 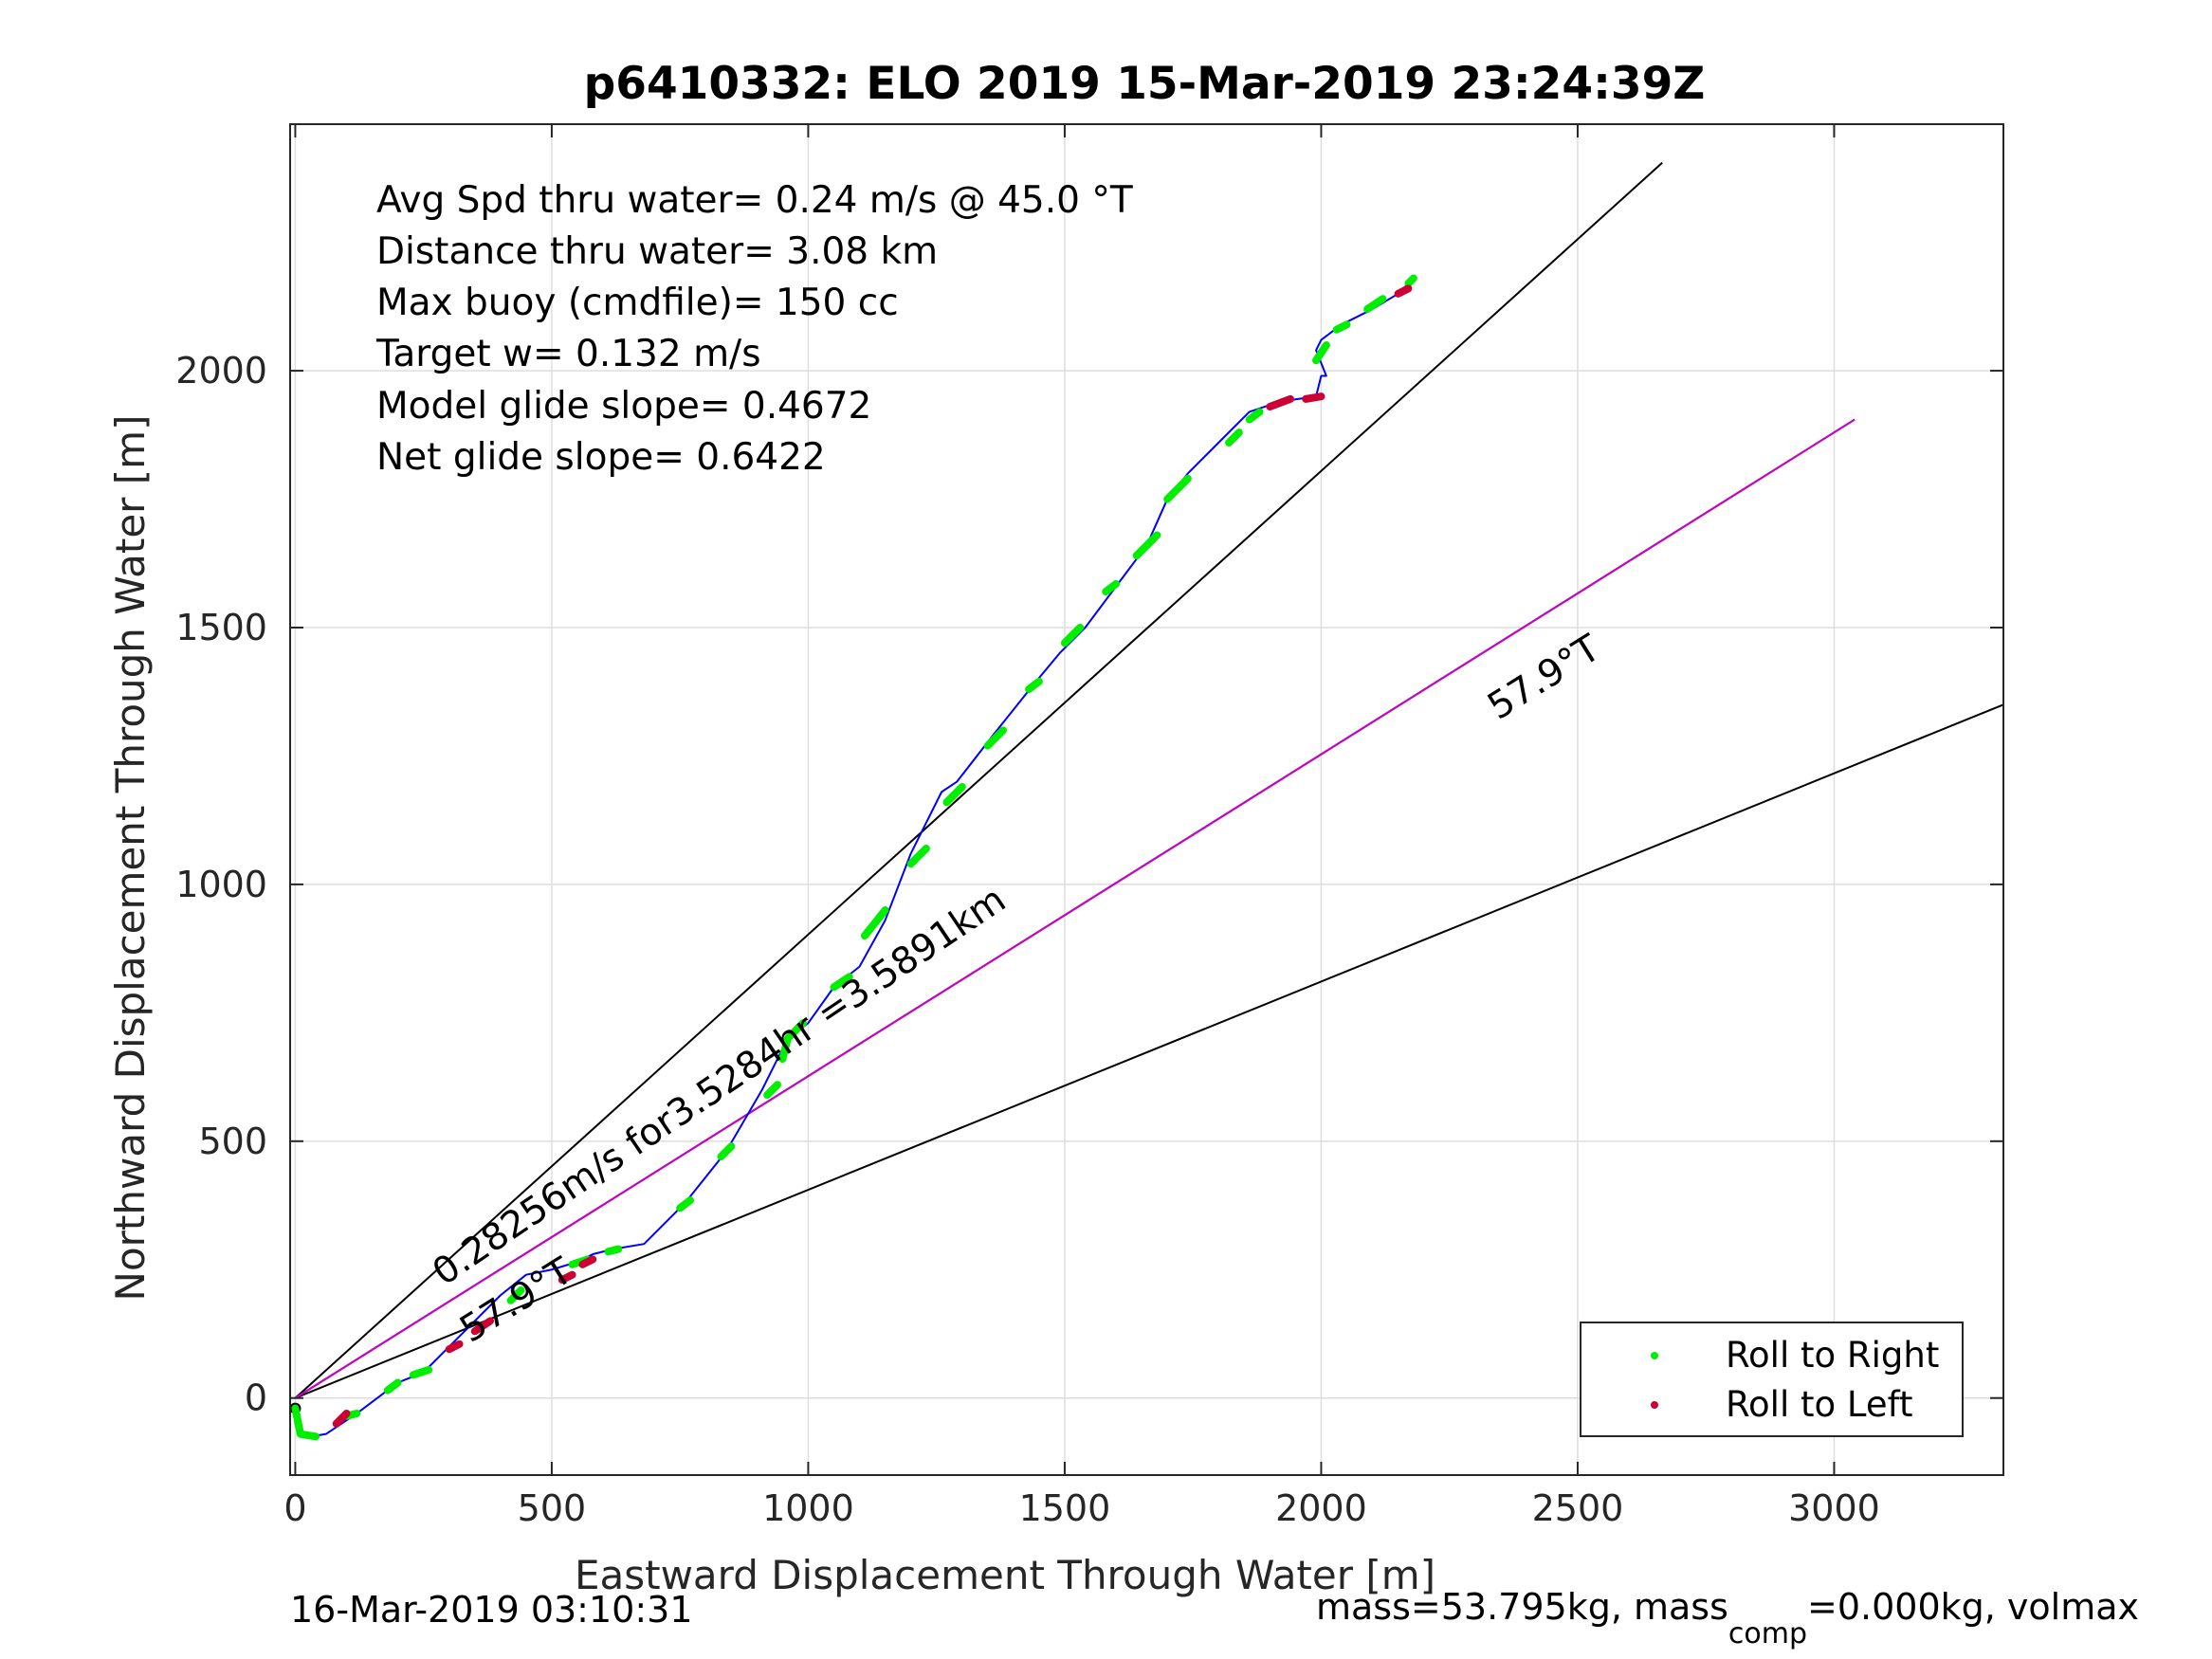 I want to click on x-tick-label: 3000, so click(x=1834, y=1508).